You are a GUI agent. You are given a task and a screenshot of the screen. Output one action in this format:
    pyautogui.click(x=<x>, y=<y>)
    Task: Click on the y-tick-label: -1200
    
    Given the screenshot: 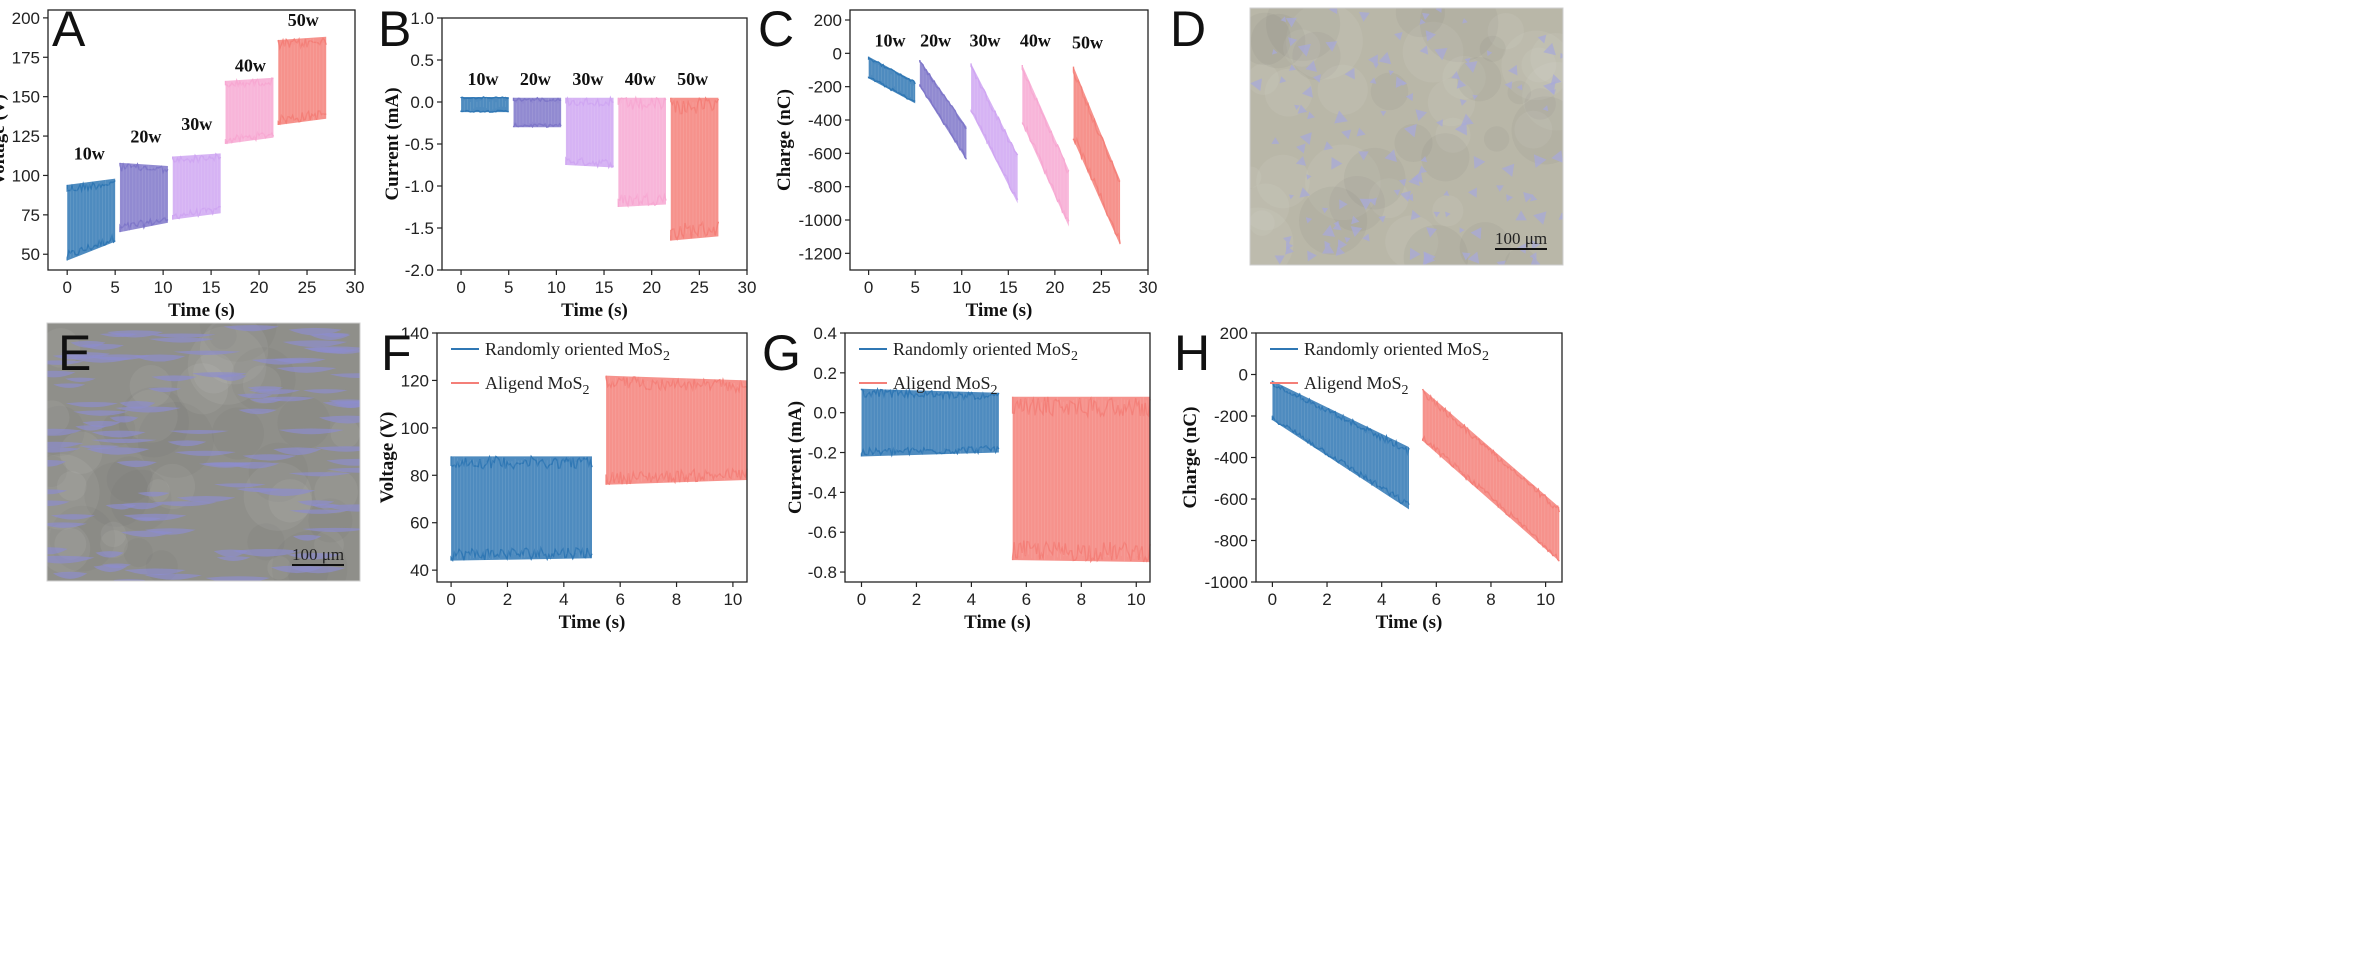 What is the action you would take?
    pyautogui.click(x=820, y=253)
    